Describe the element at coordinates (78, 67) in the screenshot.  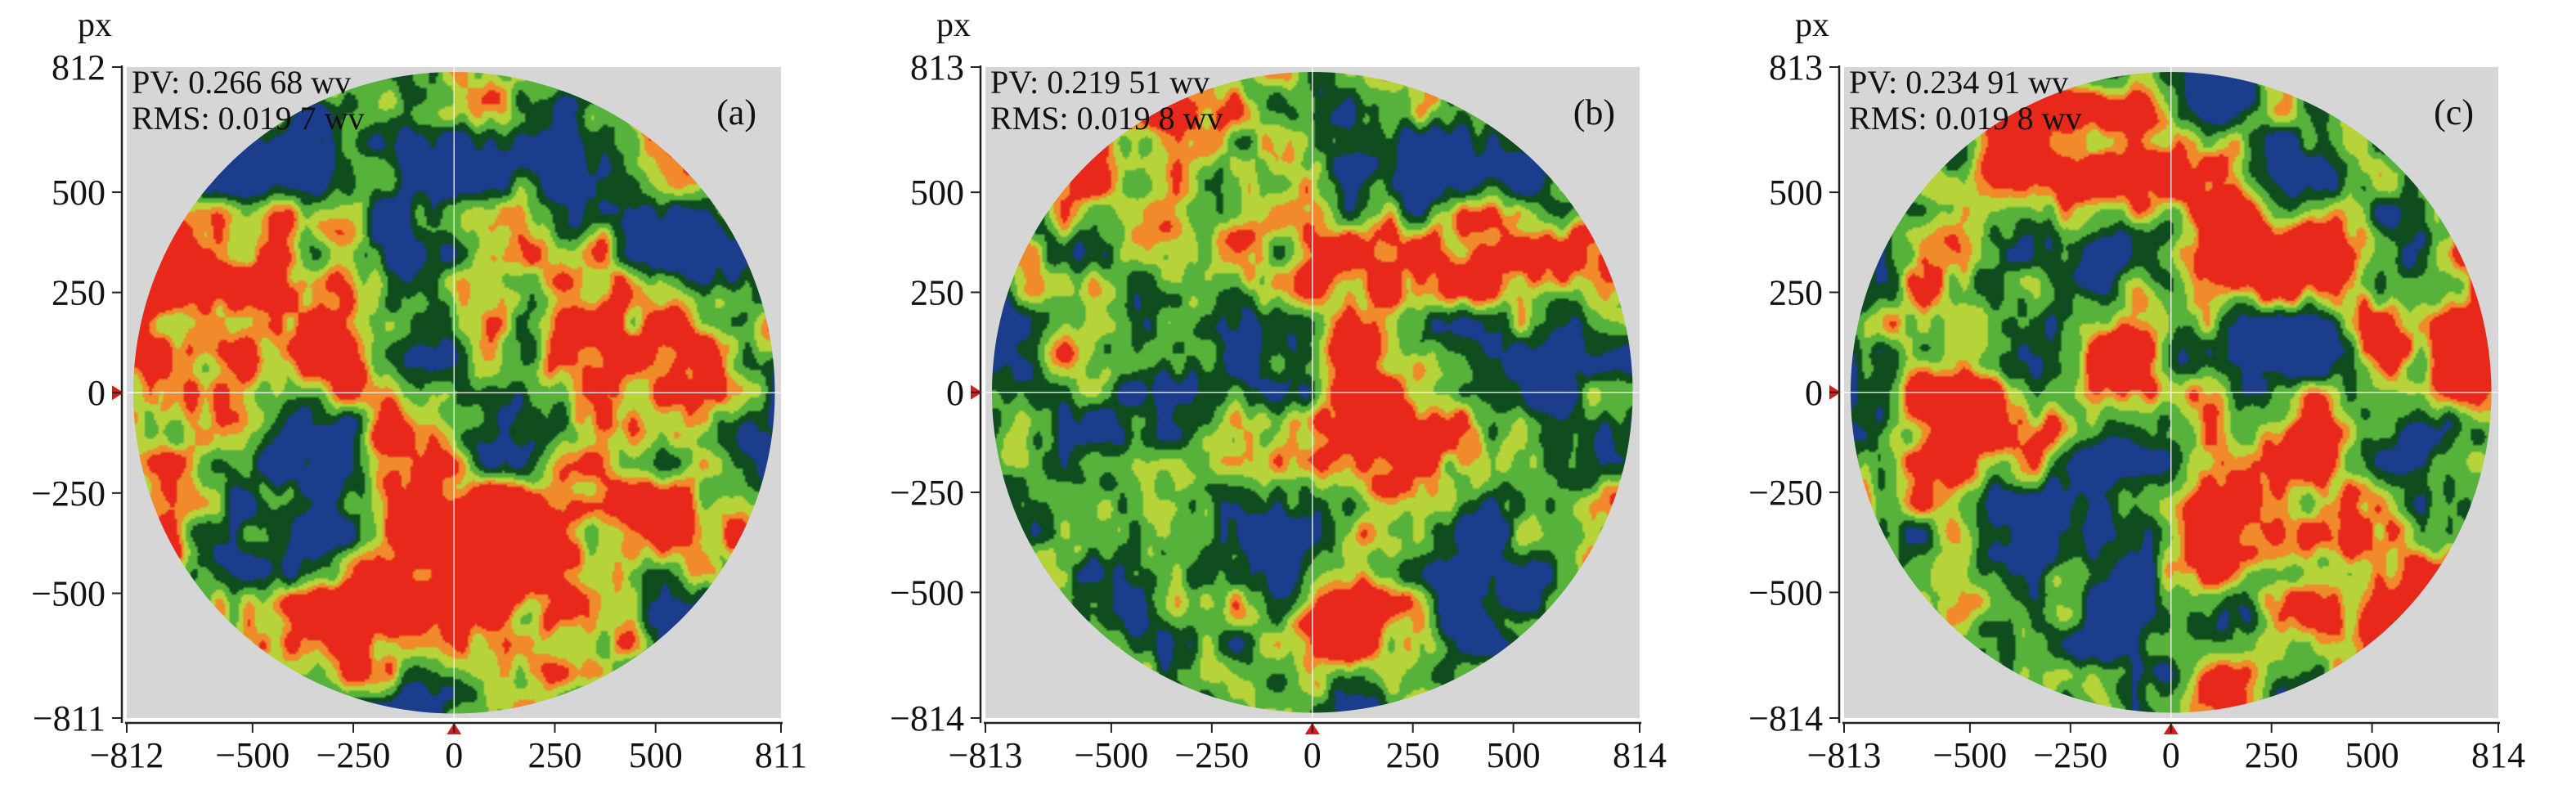
I see `y-tick-label: 812` at that location.